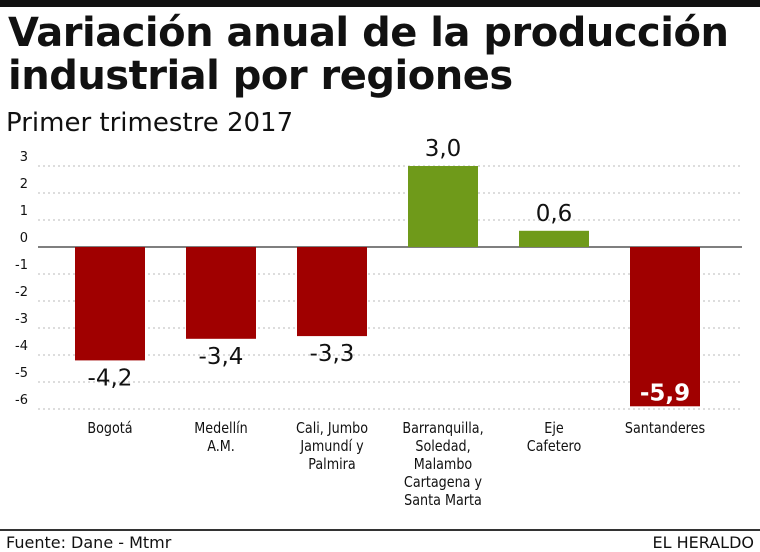 The height and width of the screenshot is (552, 760). I want to click on data-label: 0,6, so click(554, 214).